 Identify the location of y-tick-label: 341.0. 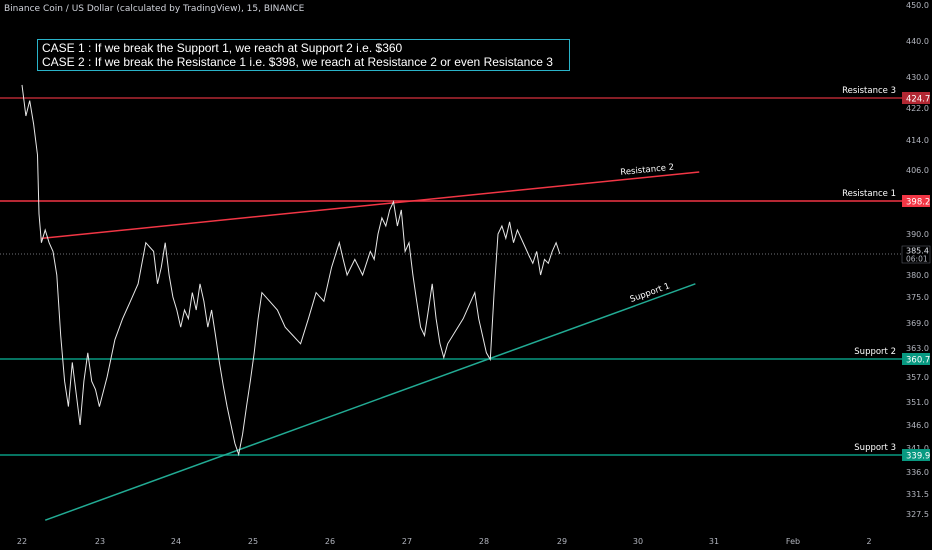
(917, 448).